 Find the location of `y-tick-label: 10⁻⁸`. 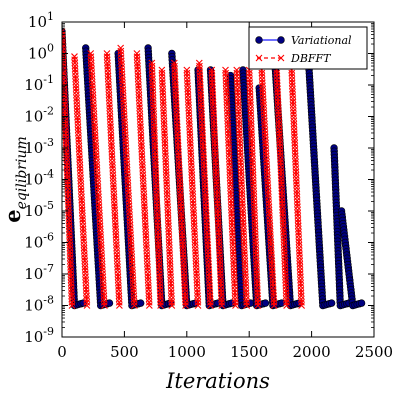

y-tick-label: 10⁻⁸ is located at coordinates (39, 304).